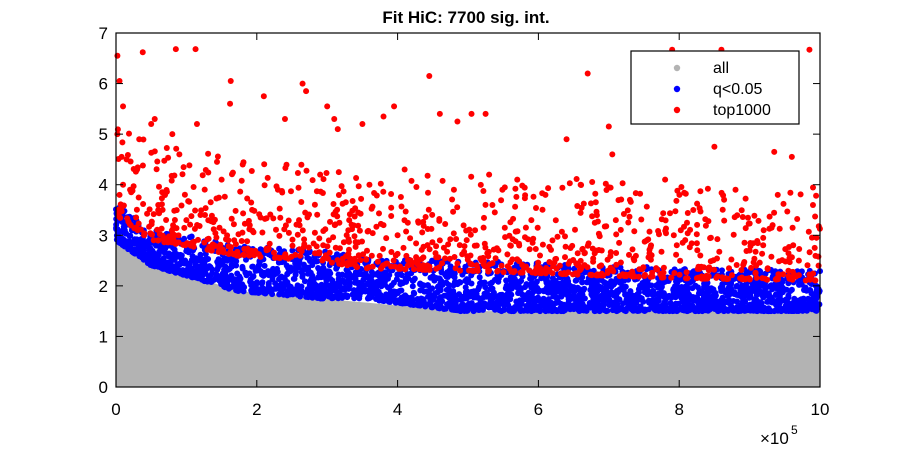  I want to click on legend-marker-all, so click(677, 68).